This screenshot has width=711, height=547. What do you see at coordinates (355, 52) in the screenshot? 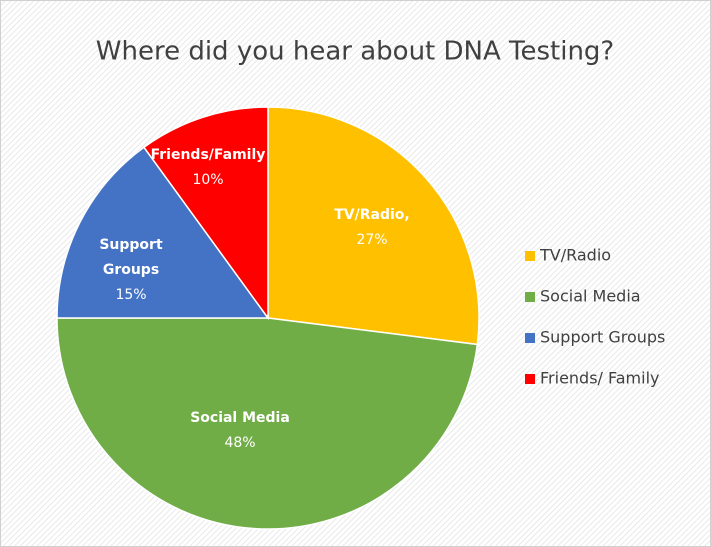
I see `chart-title: Where did you hear about DNA Testing?` at bounding box center [355, 52].